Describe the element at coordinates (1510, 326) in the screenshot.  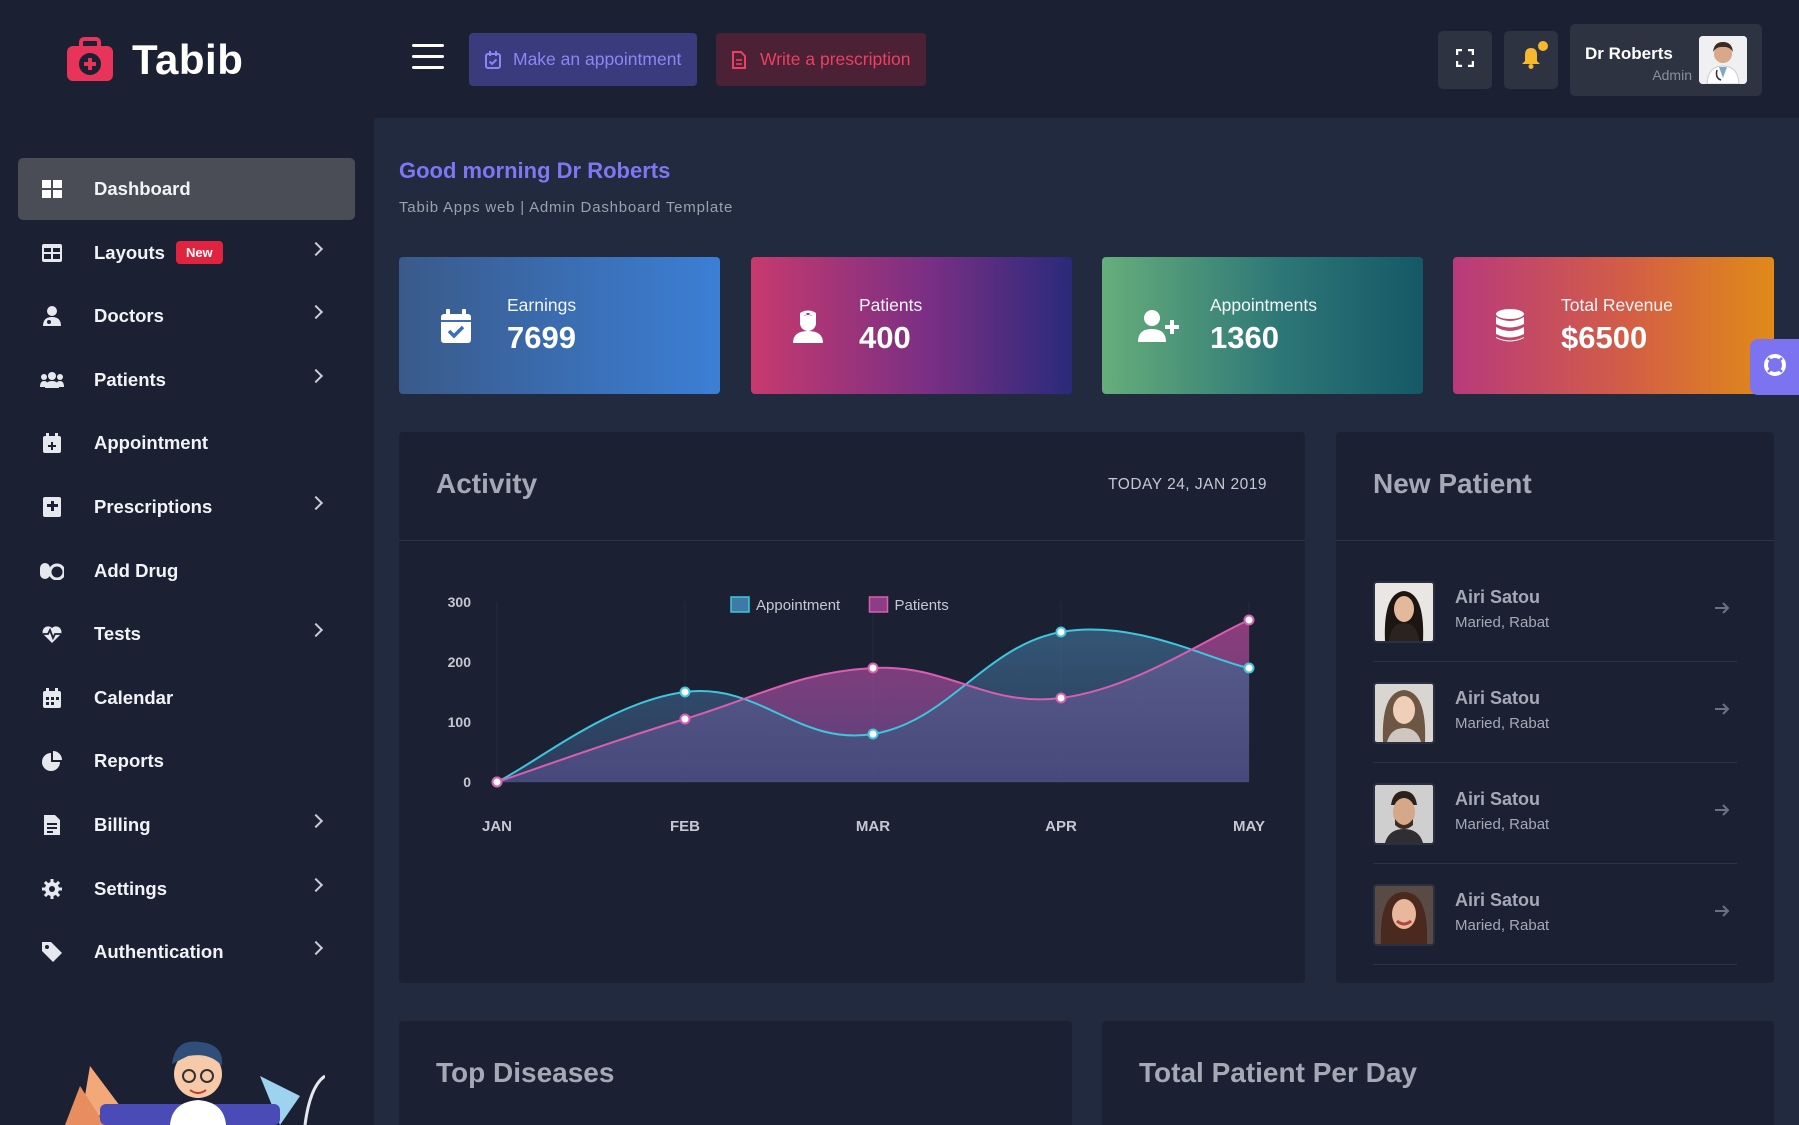
I see `database-icon` at that location.